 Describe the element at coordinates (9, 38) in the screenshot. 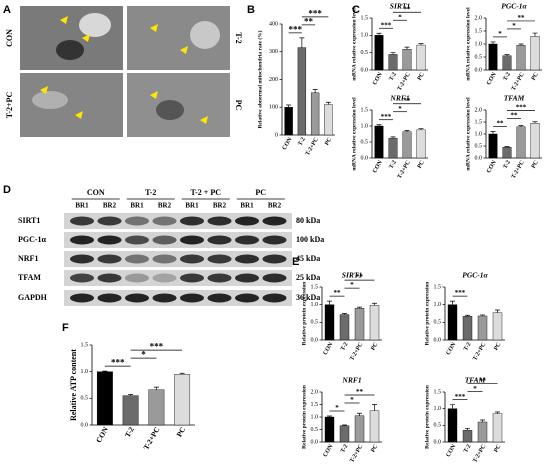

I see `micrograph-label: CON` at that location.